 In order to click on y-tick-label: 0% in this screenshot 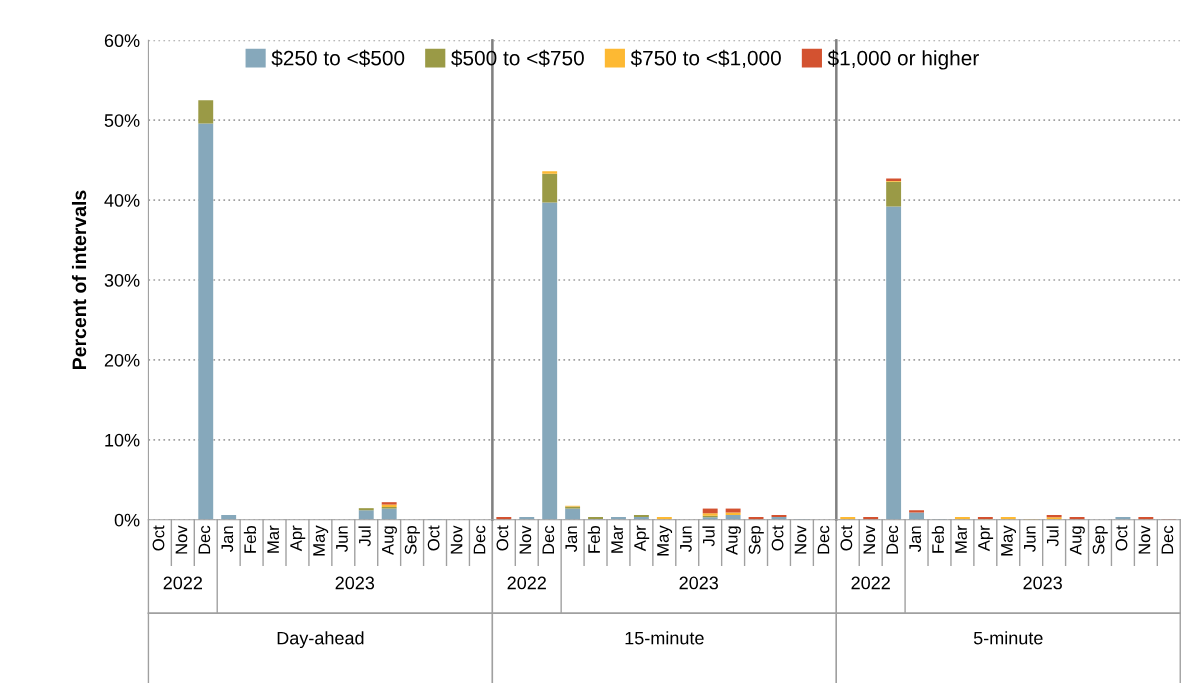, I will do `click(127, 520)`.